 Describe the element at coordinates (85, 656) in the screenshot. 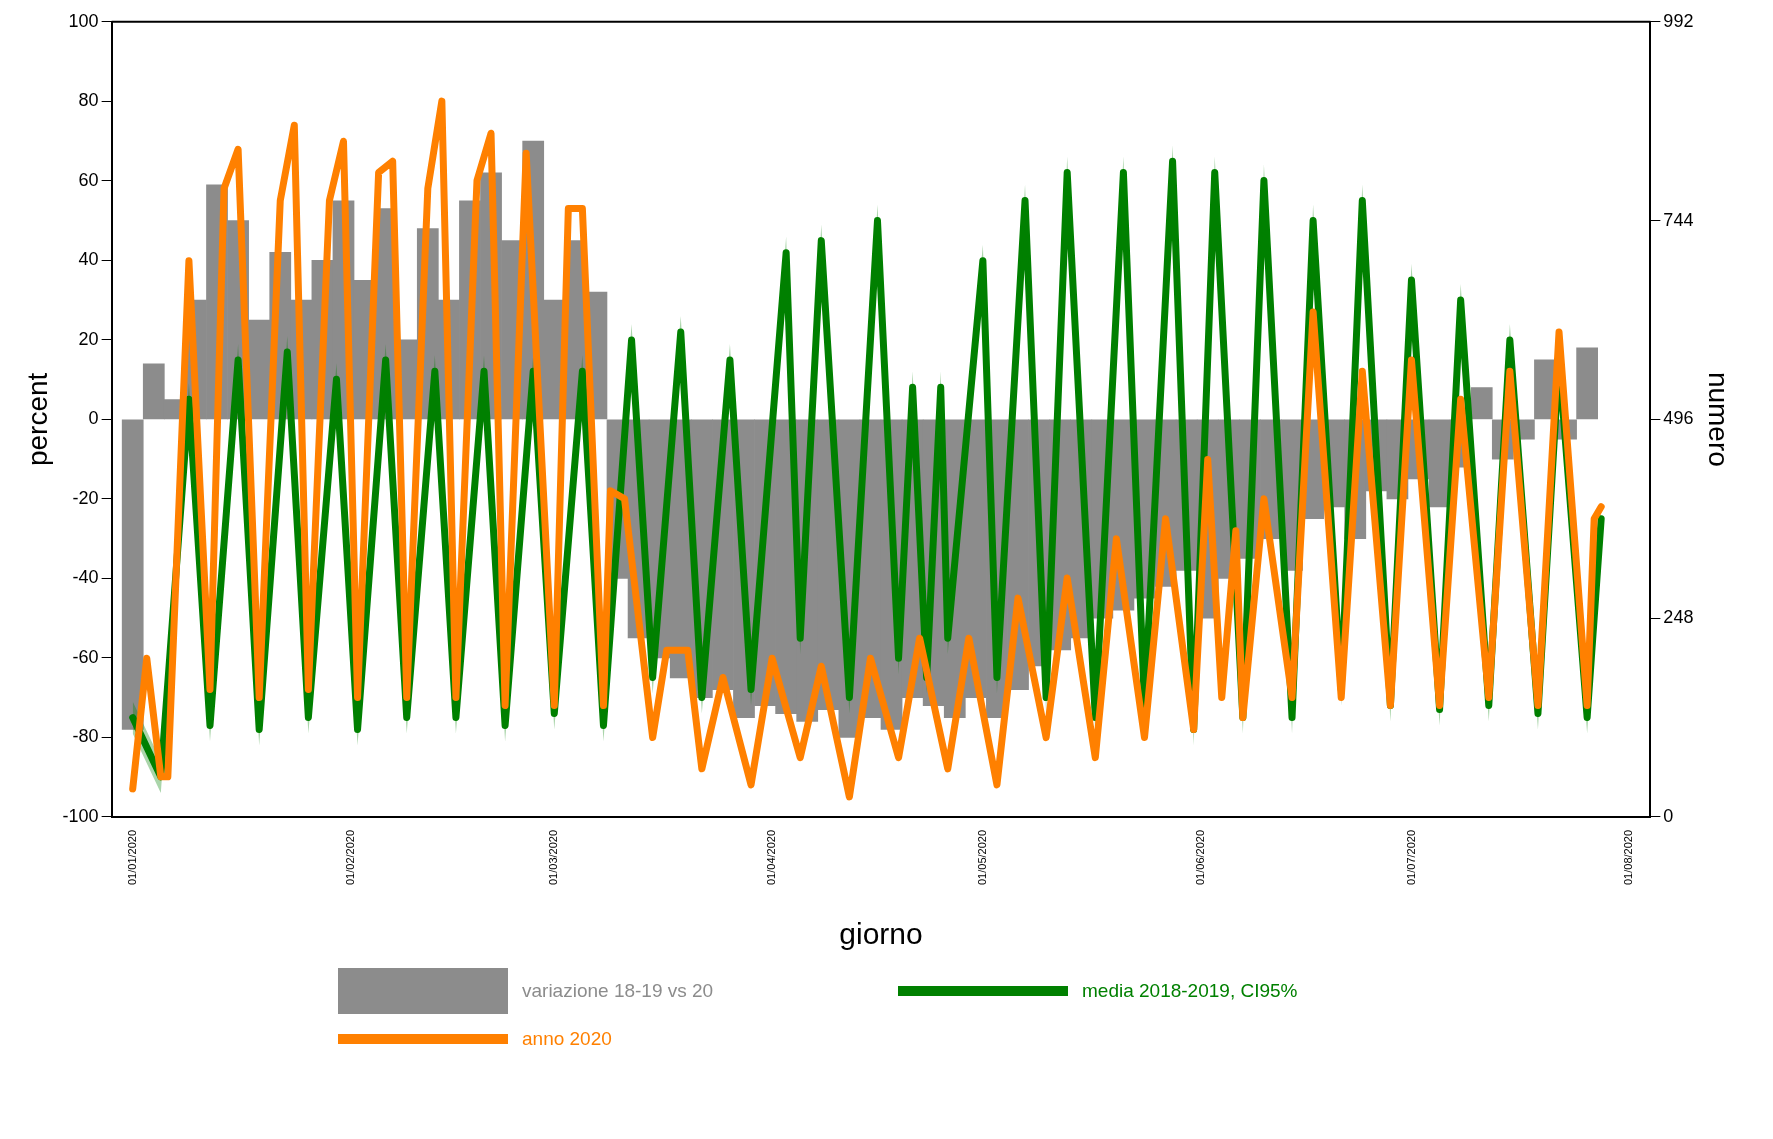

I see `y-tick-label: -60` at that location.